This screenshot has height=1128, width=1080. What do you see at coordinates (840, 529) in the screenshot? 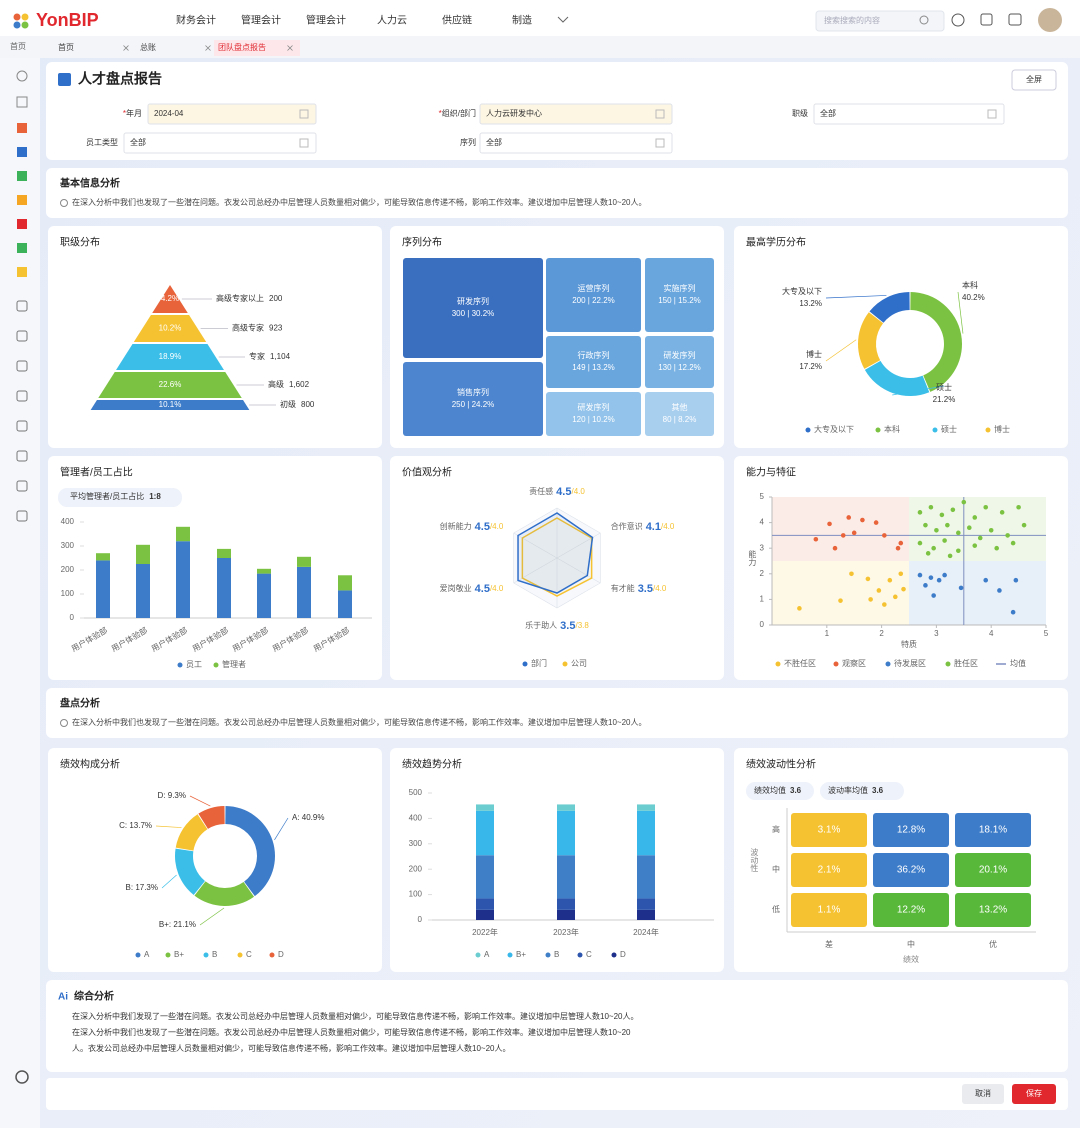
I see `zone-background` at bounding box center [840, 529].